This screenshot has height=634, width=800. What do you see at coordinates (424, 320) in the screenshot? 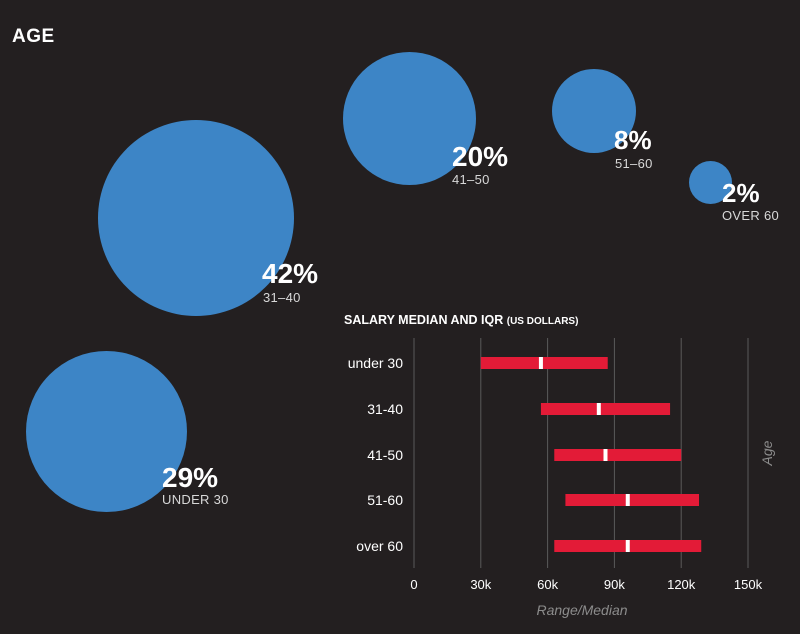
I see `salary-chart-title-text: SALARY MEDIAN AND IQR` at bounding box center [424, 320].